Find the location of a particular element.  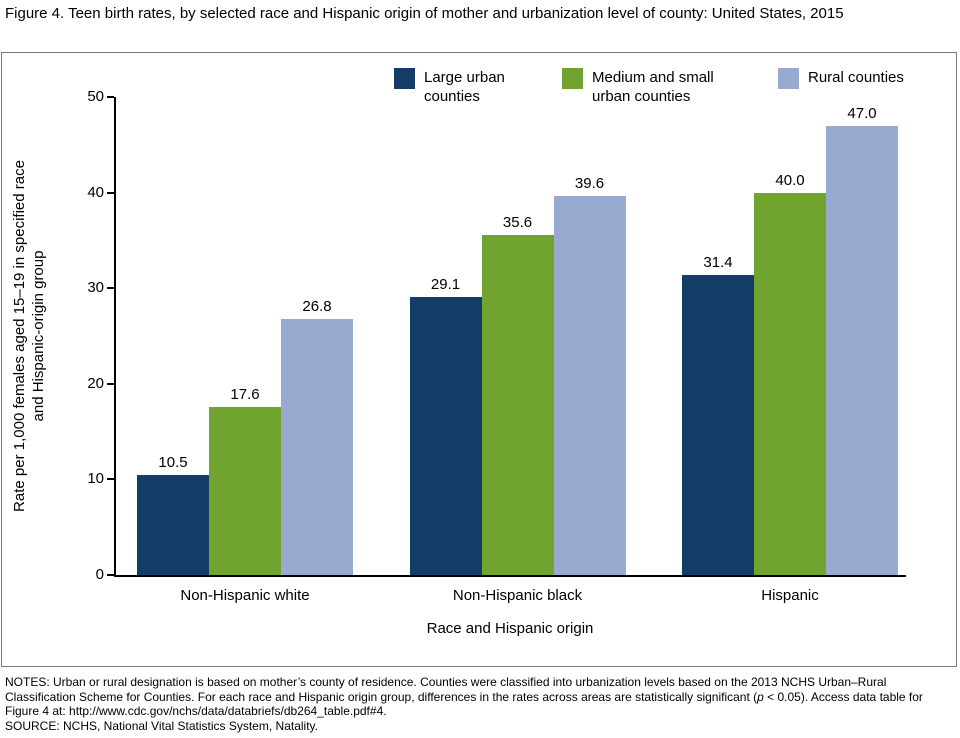

legend-entry-medium-and-small-urban-counties: Medium and small urban counties is located at coordinates (647, 87).